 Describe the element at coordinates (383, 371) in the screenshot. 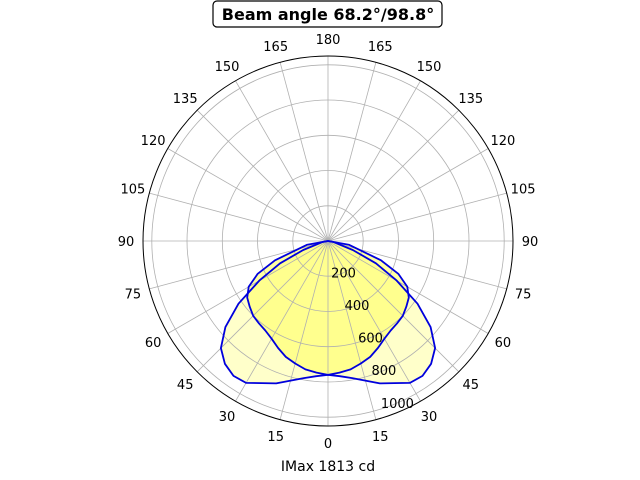

I see `radial-tick-label: 800` at that location.